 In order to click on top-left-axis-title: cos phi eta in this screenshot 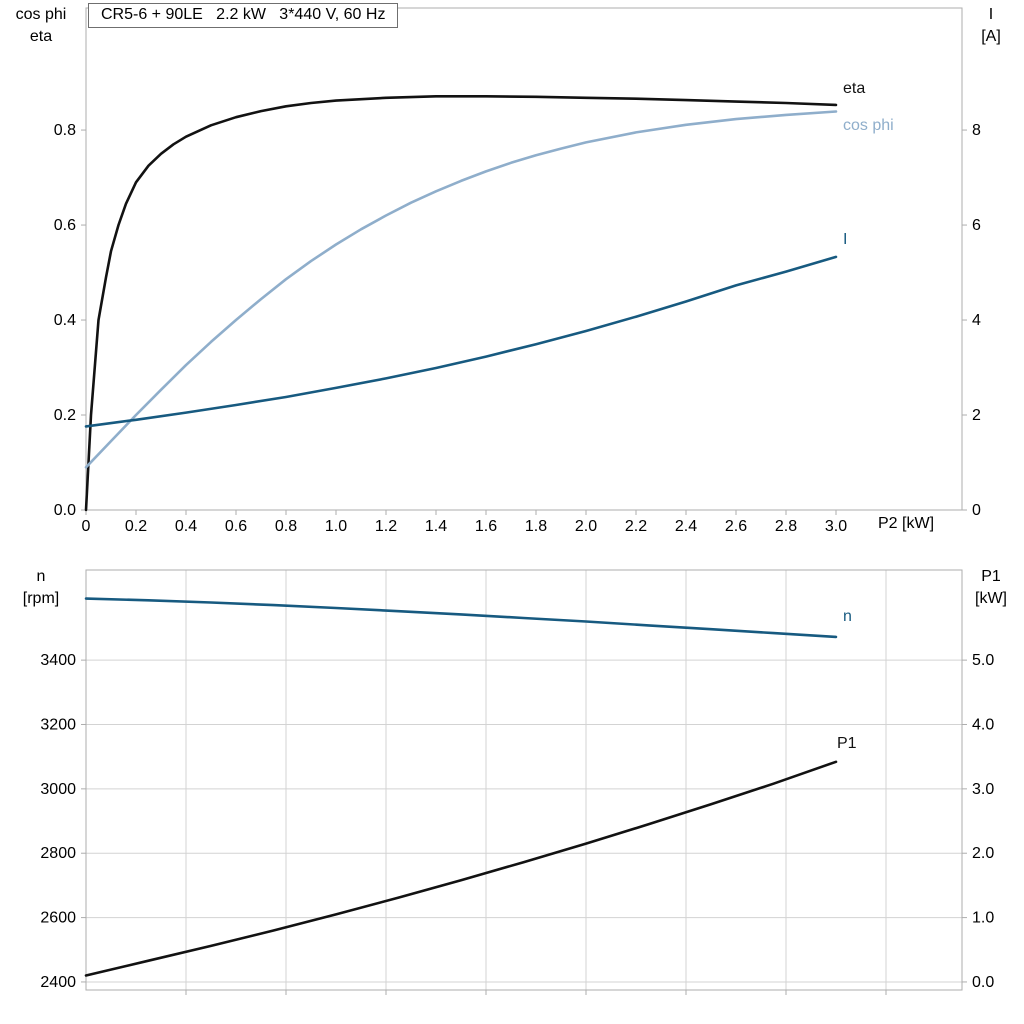, I will do `click(41, 26)`.